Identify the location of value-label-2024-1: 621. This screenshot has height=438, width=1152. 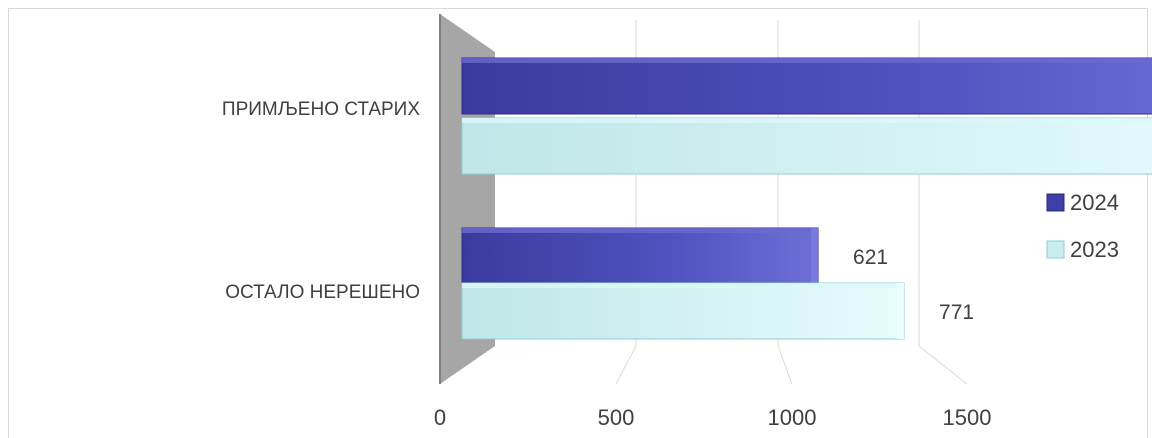
(870, 257).